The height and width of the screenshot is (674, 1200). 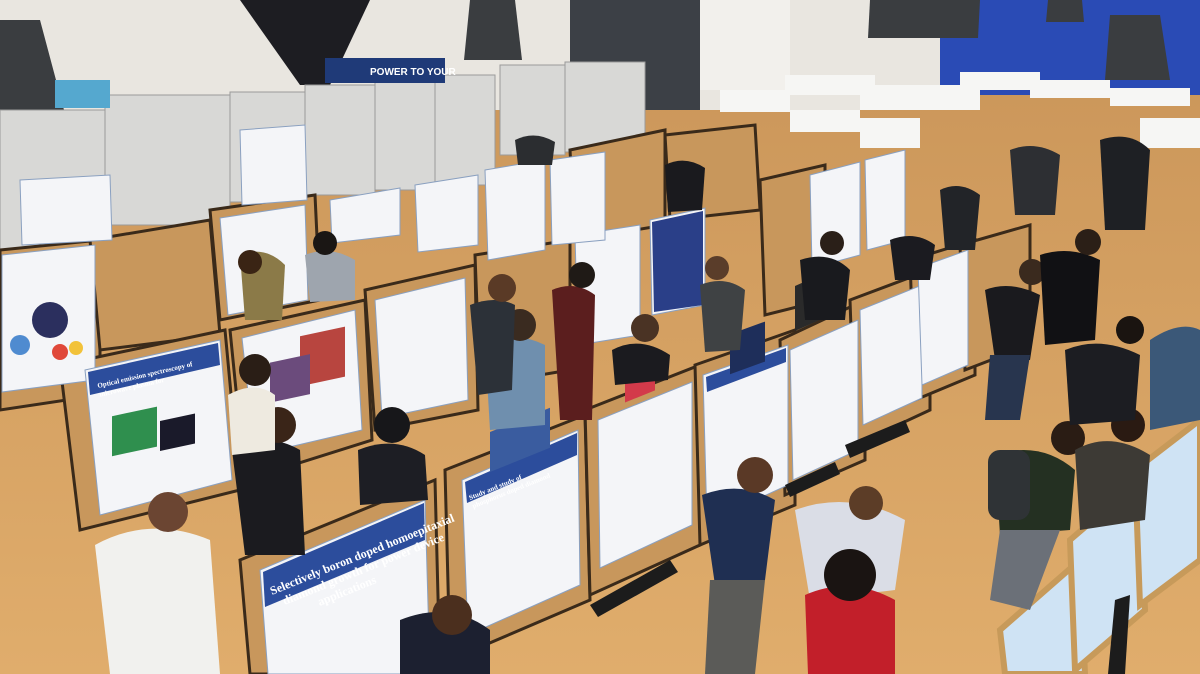 I want to click on tables, so click(x=960, y=110).